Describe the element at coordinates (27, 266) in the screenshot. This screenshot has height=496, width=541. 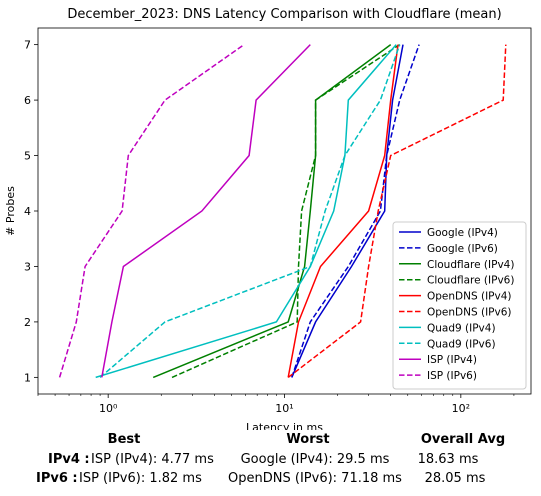
I see `y-tick-label: 3` at that location.